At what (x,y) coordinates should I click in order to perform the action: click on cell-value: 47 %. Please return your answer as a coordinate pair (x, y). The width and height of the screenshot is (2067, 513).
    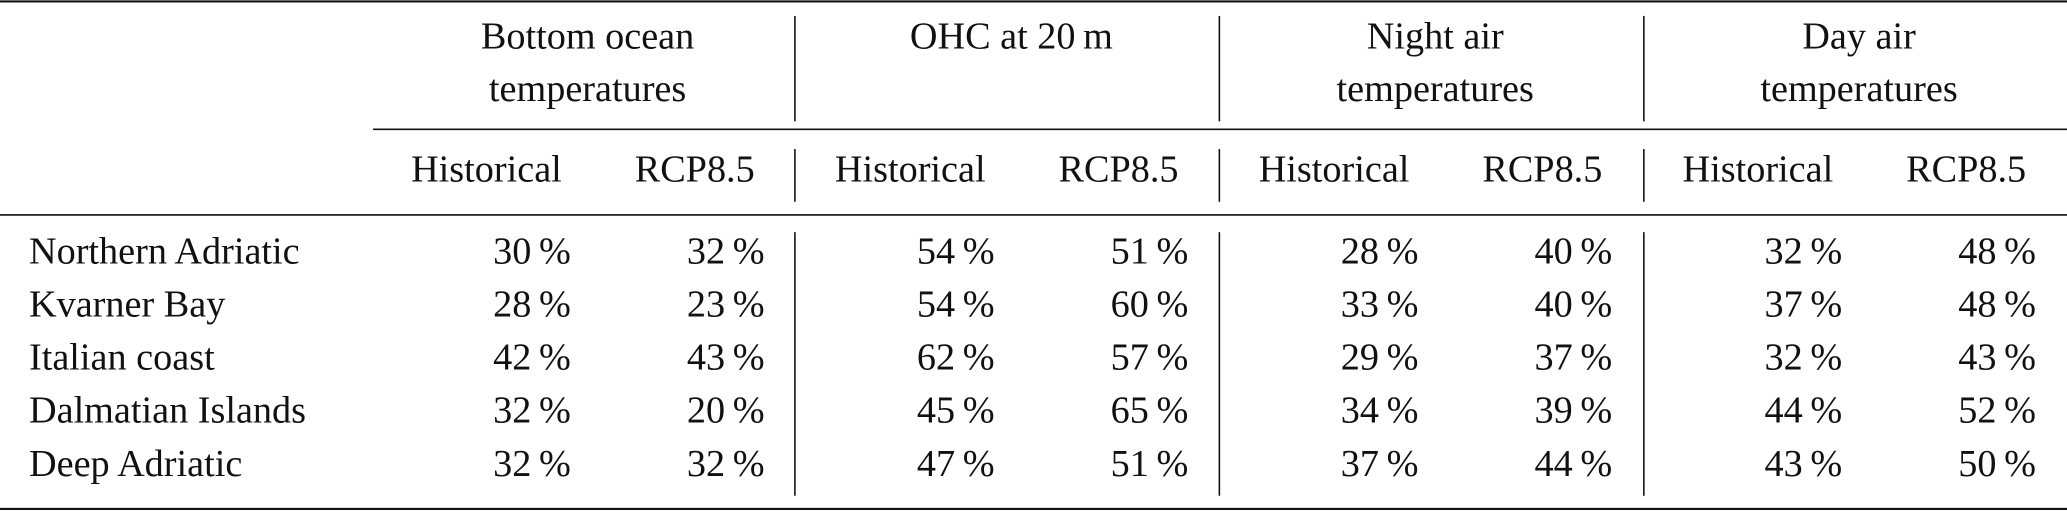
    Looking at the image, I should click on (956, 464).